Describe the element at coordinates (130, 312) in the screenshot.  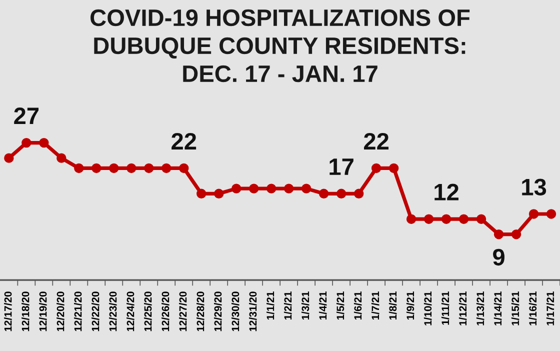
I see `x-tick-label: 12/24/20` at that location.